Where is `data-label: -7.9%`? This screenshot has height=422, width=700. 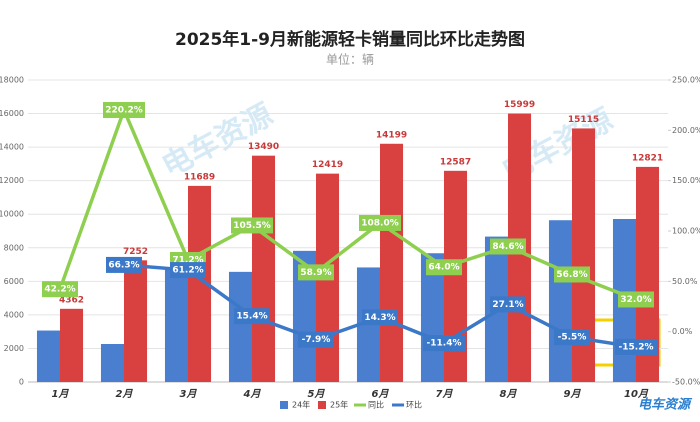 data-label: -7.9% is located at coordinates (316, 340).